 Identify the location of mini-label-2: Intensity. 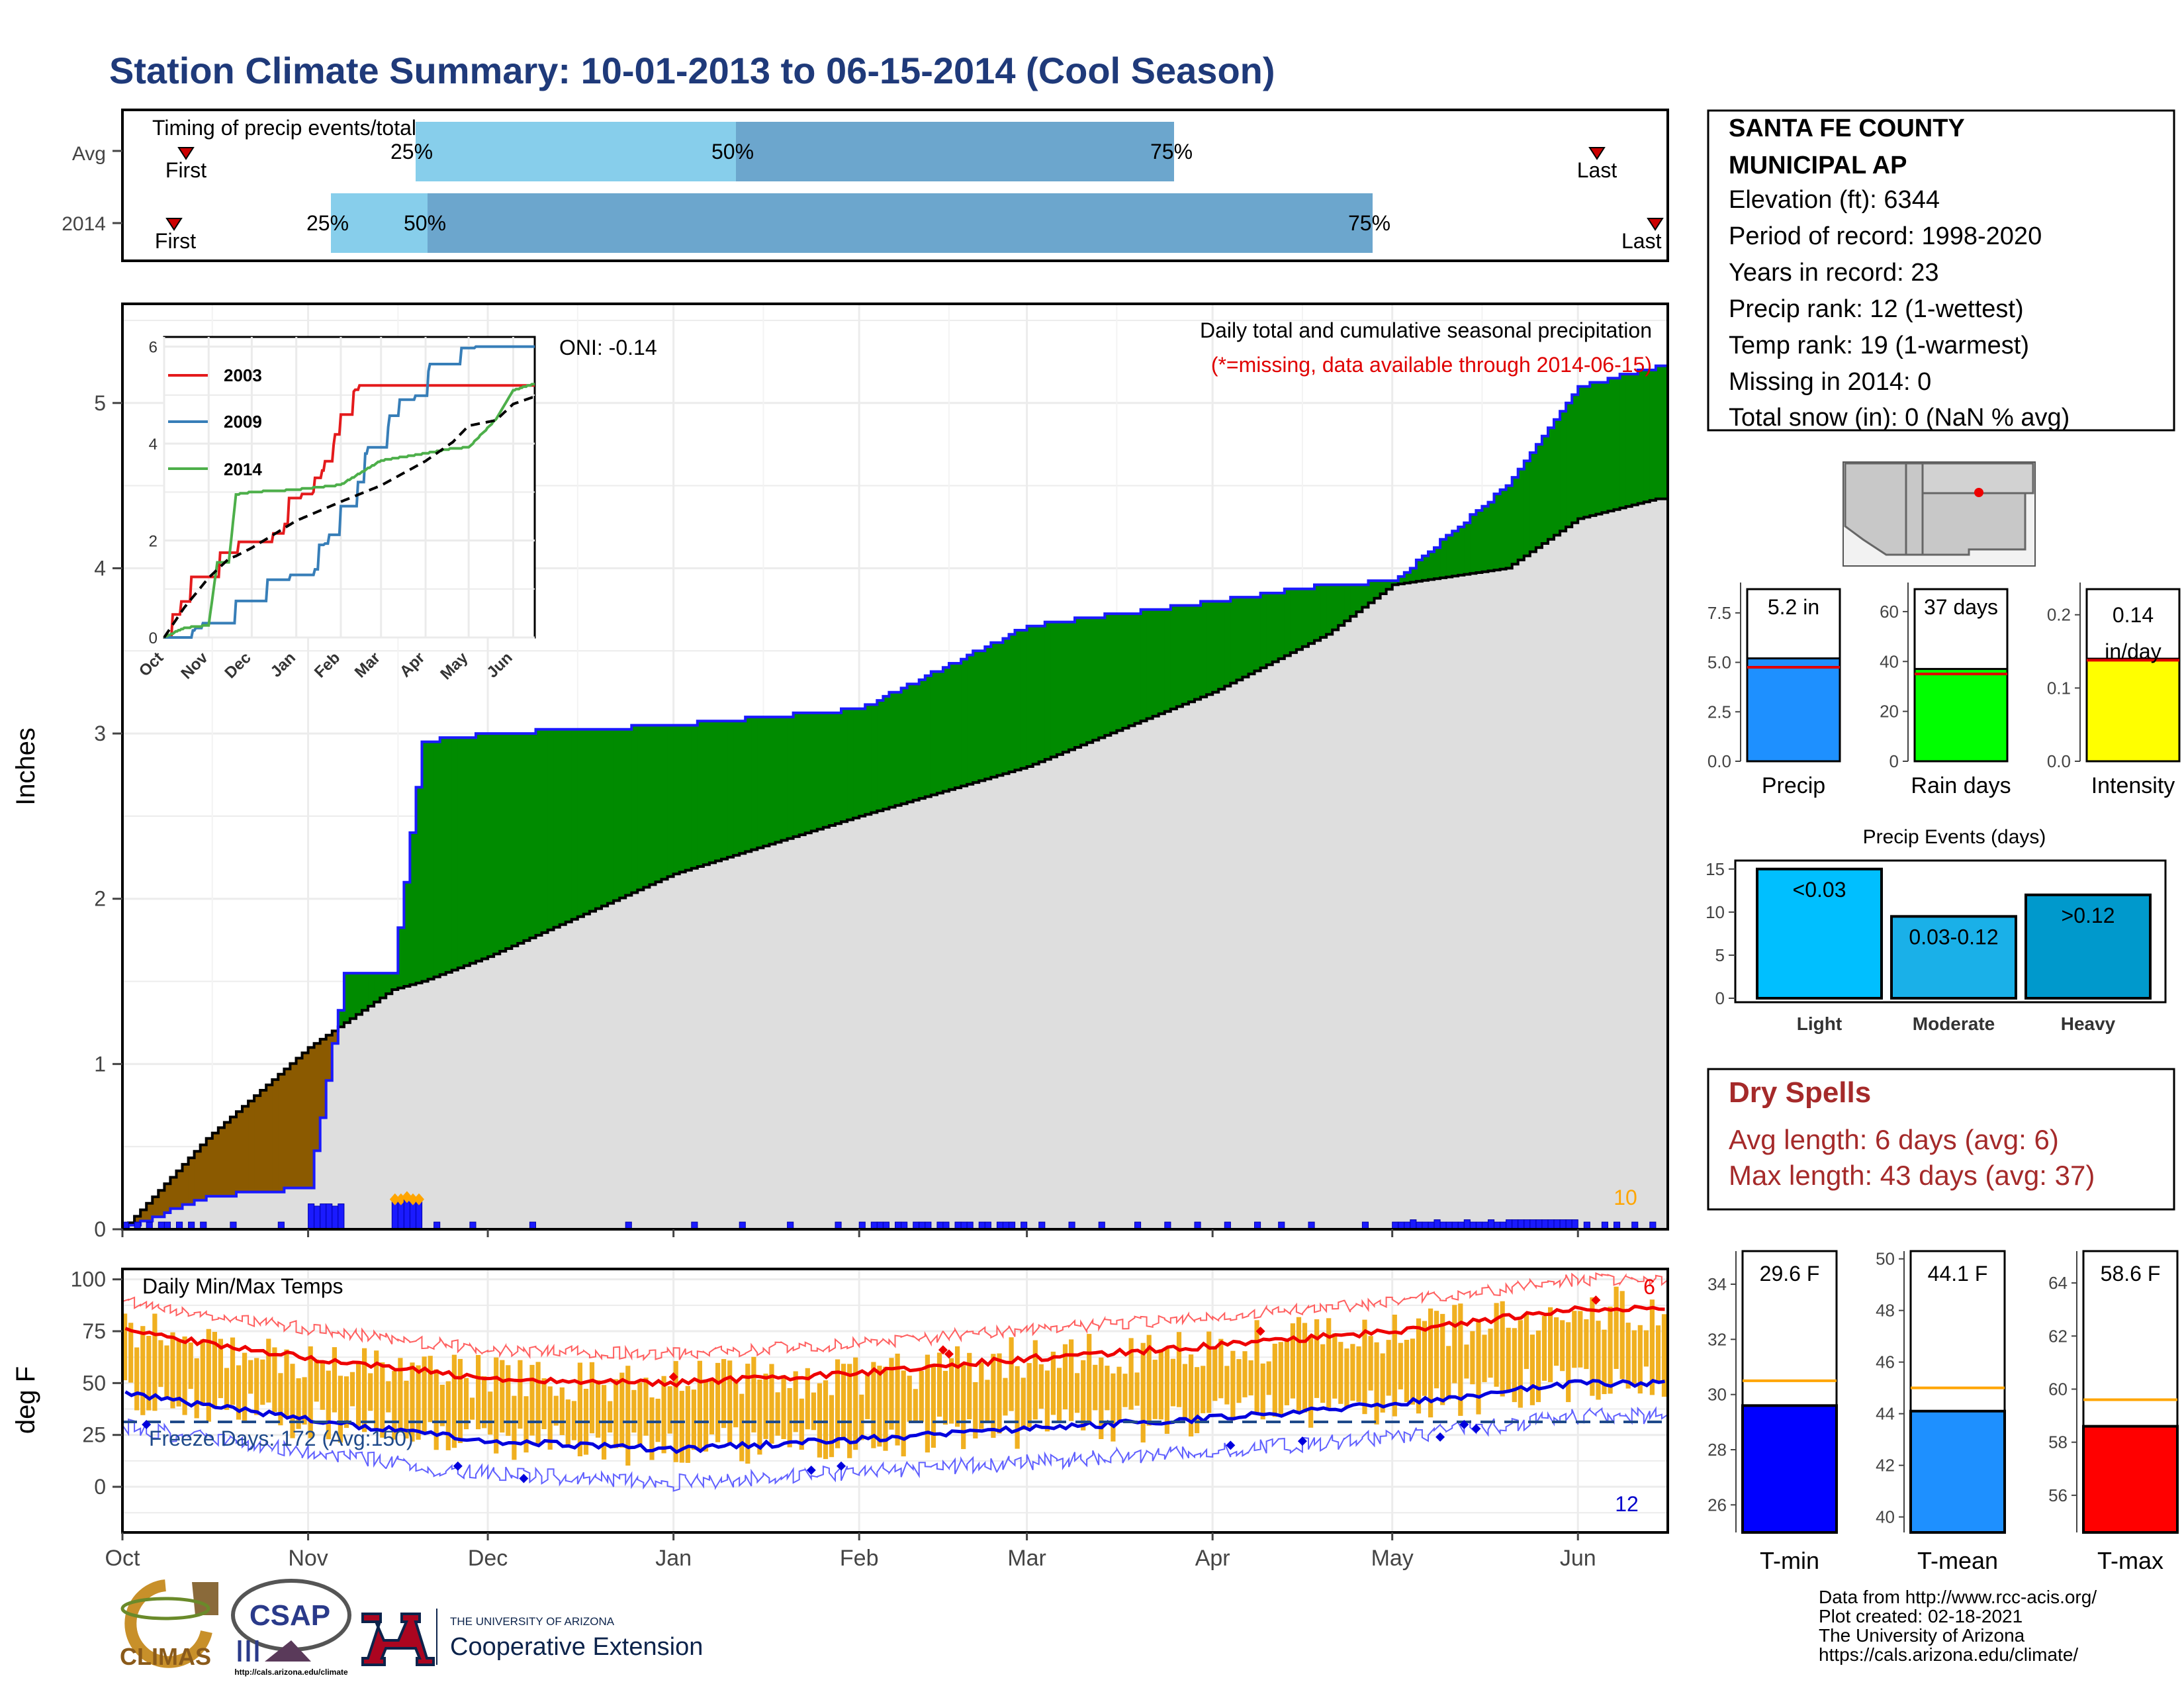
(2133, 785).